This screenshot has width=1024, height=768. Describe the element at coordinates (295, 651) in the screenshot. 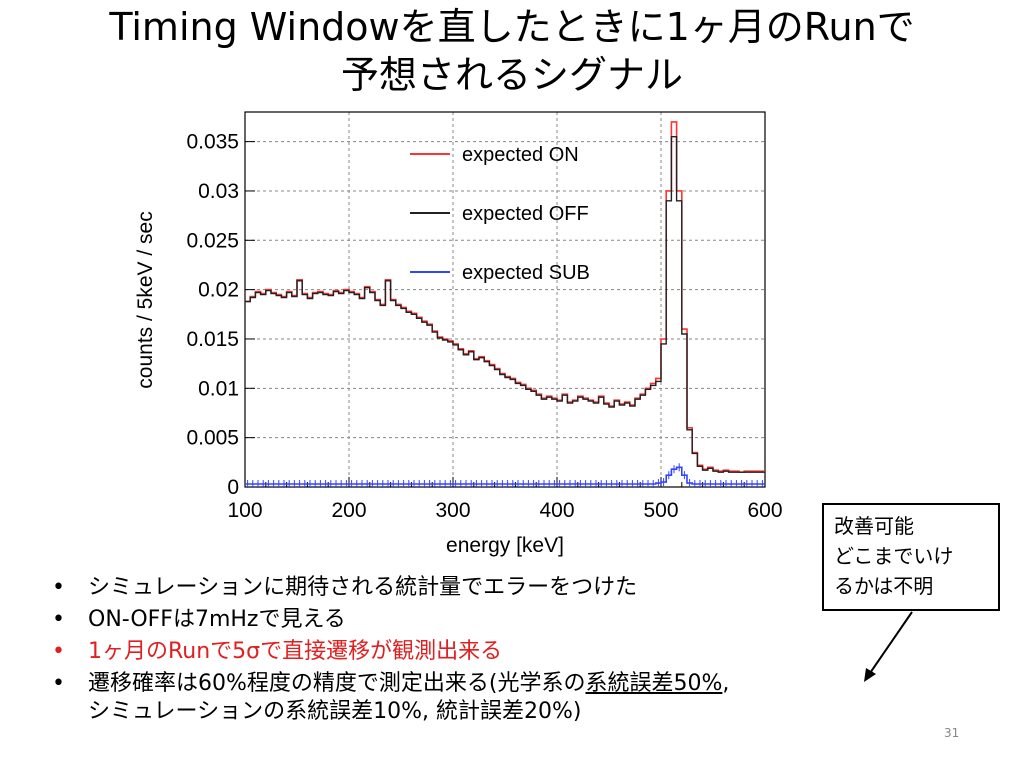

I see `bullet-text-3: 1ヶ月のRunで5σで直接遷移が観測出来る` at that location.